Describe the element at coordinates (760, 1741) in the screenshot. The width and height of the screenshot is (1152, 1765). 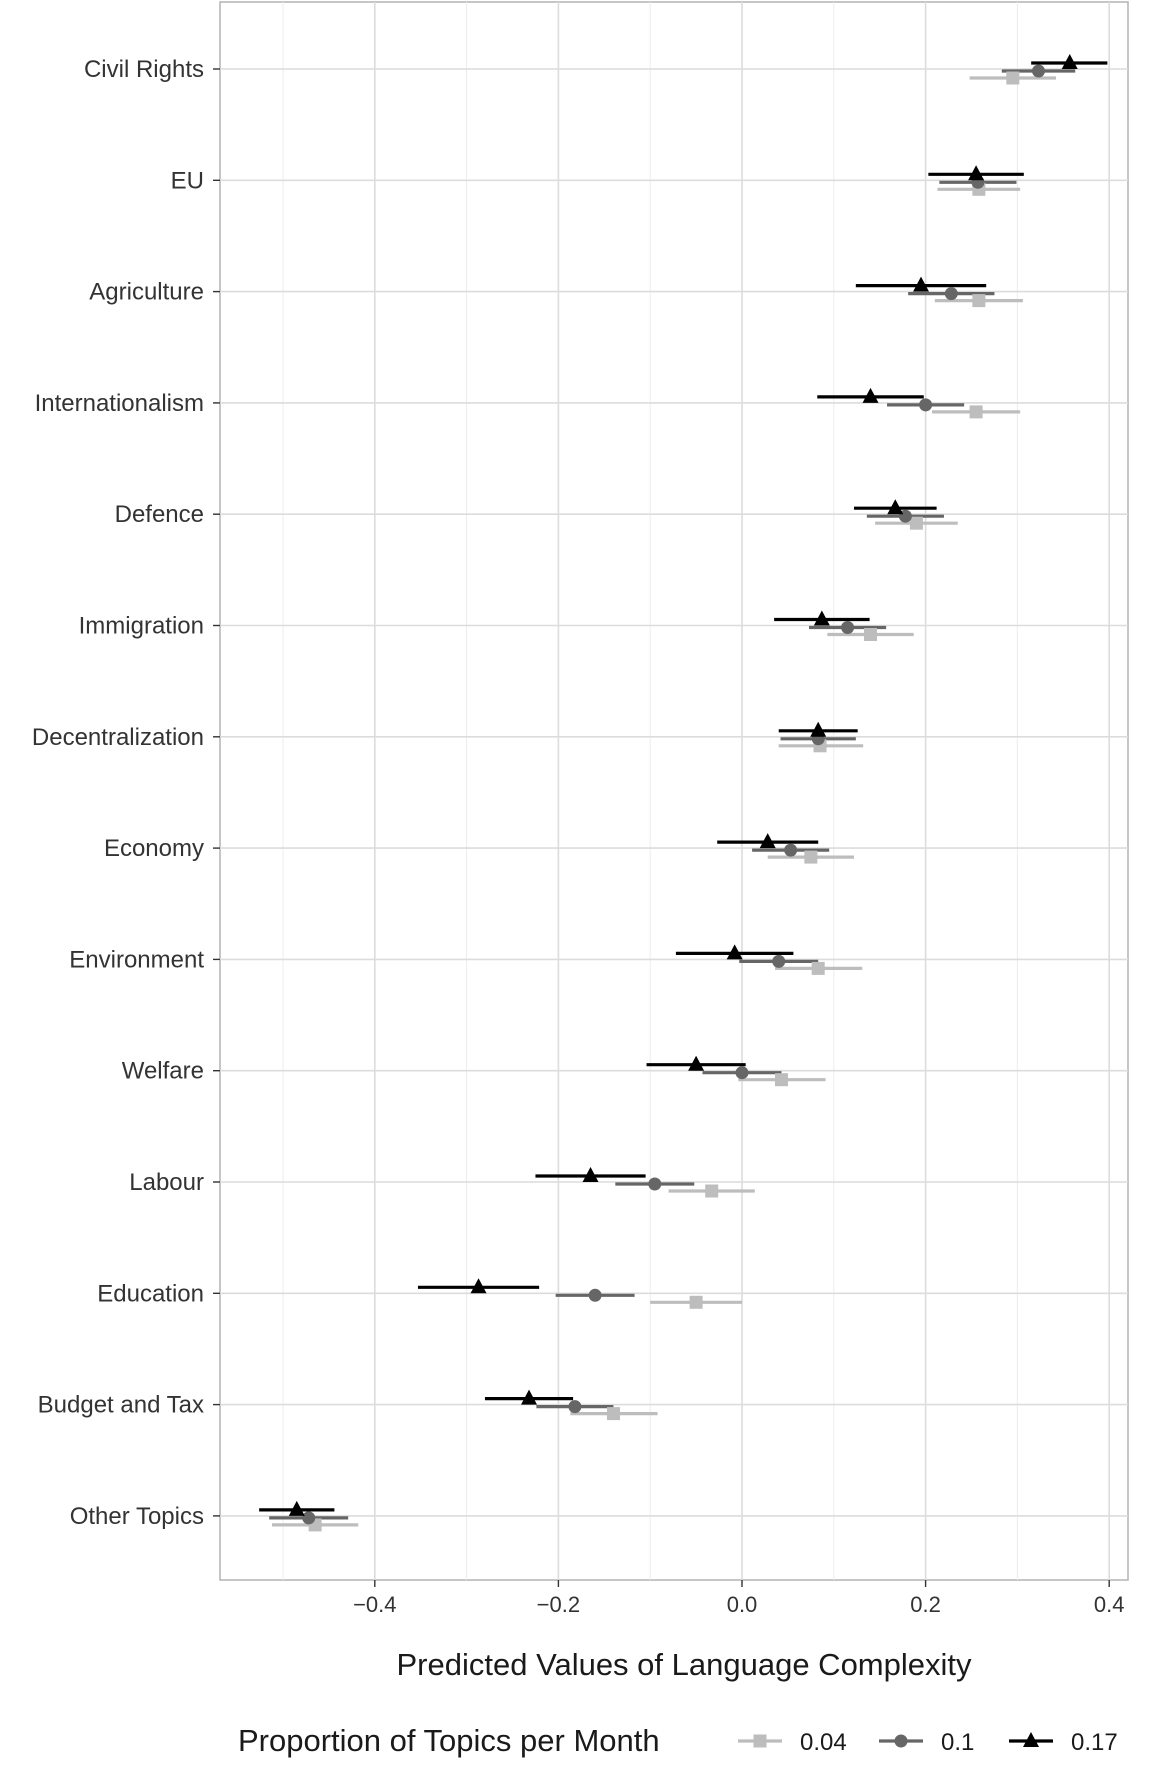
I see `legend-key-square` at that location.